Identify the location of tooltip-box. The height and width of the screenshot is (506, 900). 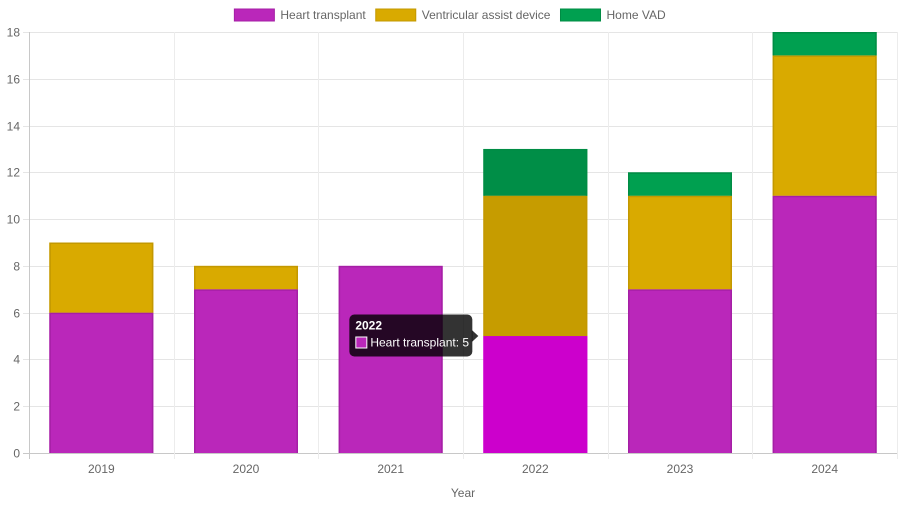
(411, 335).